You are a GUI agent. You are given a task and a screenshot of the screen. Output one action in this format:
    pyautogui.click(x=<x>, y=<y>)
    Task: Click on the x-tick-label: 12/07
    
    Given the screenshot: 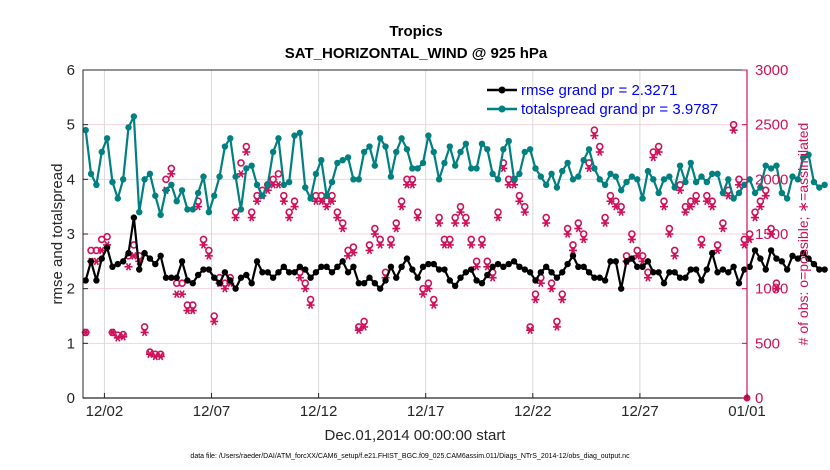 What is the action you would take?
    pyautogui.click(x=212, y=411)
    